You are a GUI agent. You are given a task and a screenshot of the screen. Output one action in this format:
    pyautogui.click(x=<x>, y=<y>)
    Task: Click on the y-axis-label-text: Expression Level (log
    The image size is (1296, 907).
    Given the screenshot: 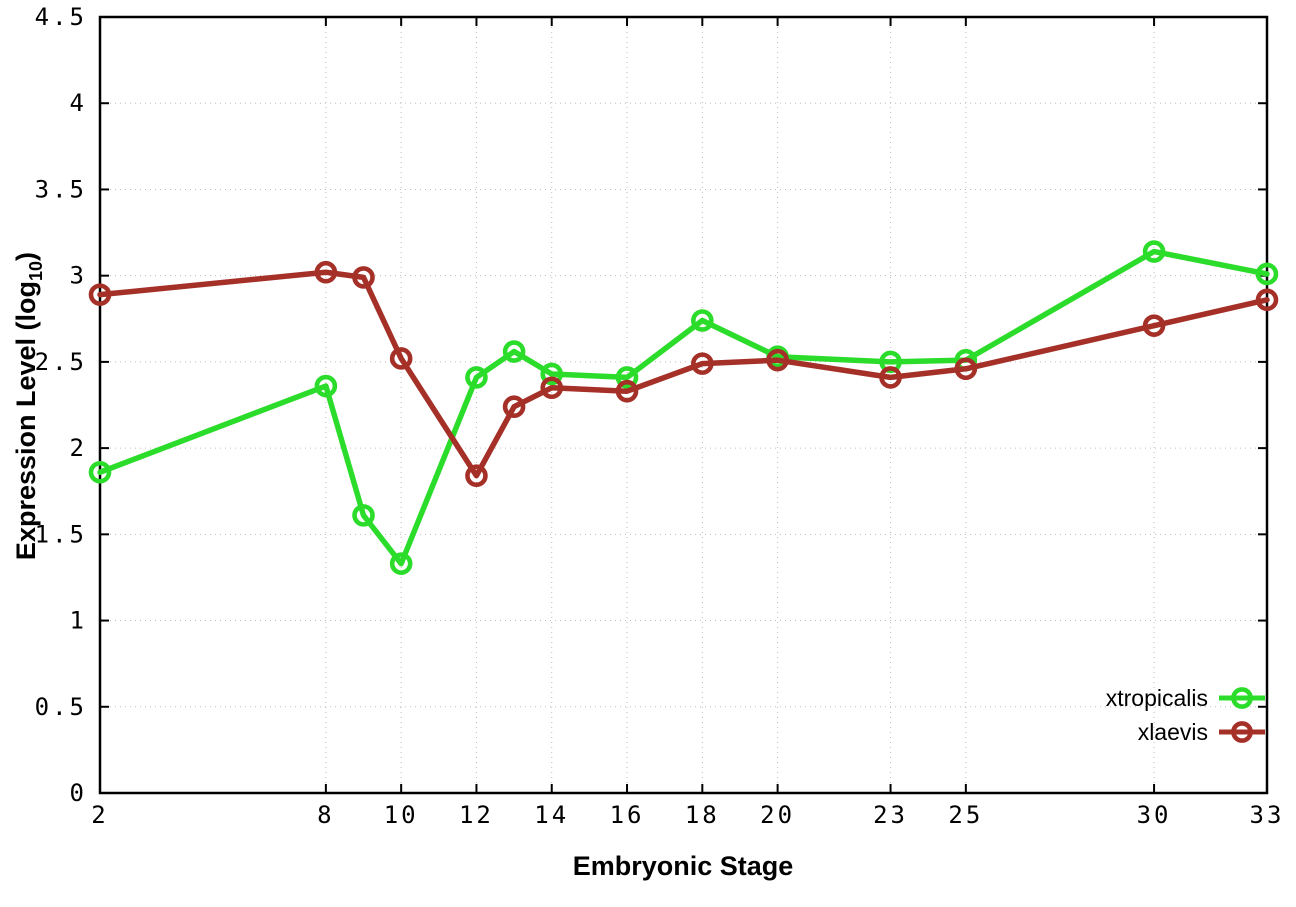 What is the action you would take?
    pyautogui.click(x=26, y=420)
    